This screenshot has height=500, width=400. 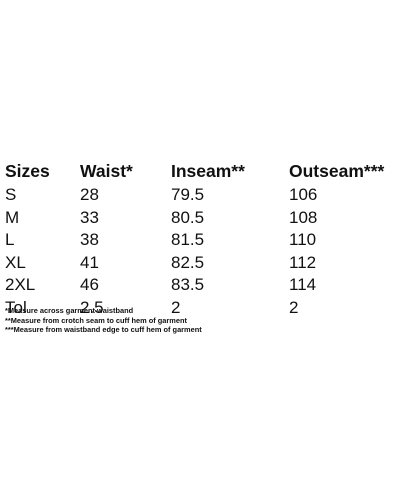 What do you see at coordinates (15, 262) in the screenshot?
I see `size-cell: XL` at bounding box center [15, 262].